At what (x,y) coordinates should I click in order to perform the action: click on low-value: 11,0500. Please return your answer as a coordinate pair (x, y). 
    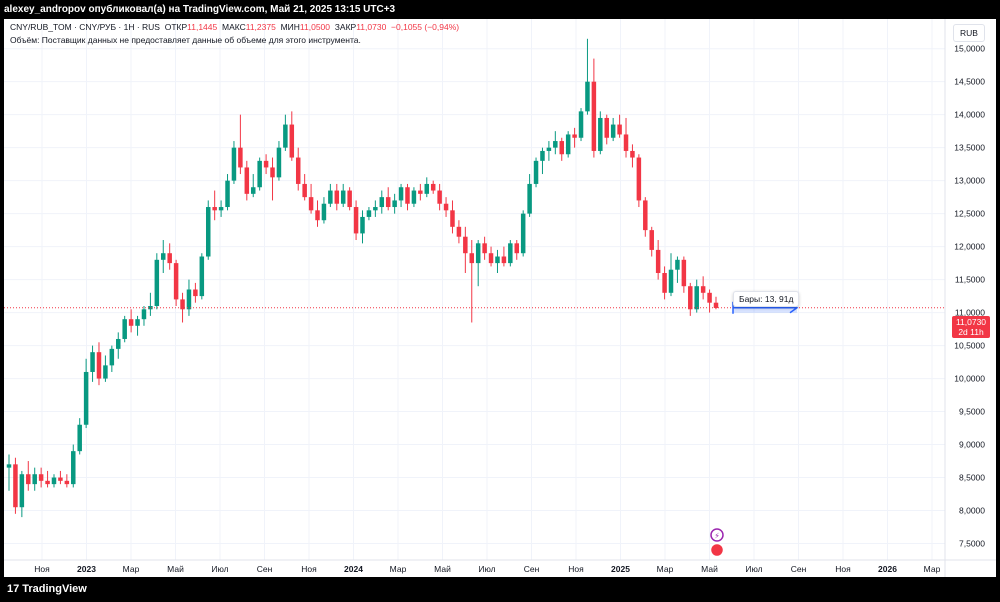
    Looking at the image, I should click on (315, 27).